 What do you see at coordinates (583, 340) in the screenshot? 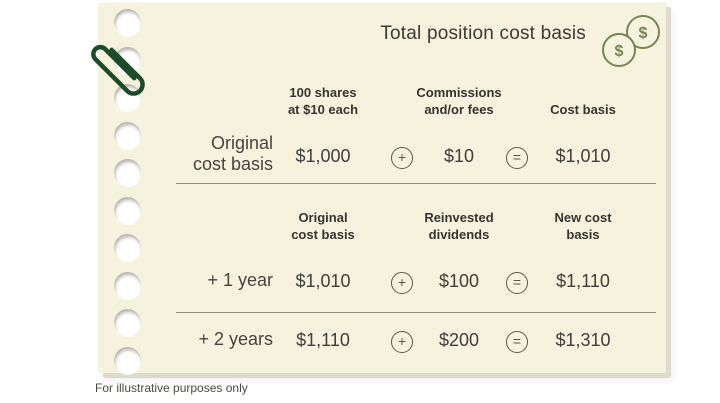
I see `value-new-cost-basis-y2: $1,310` at bounding box center [583, 340].